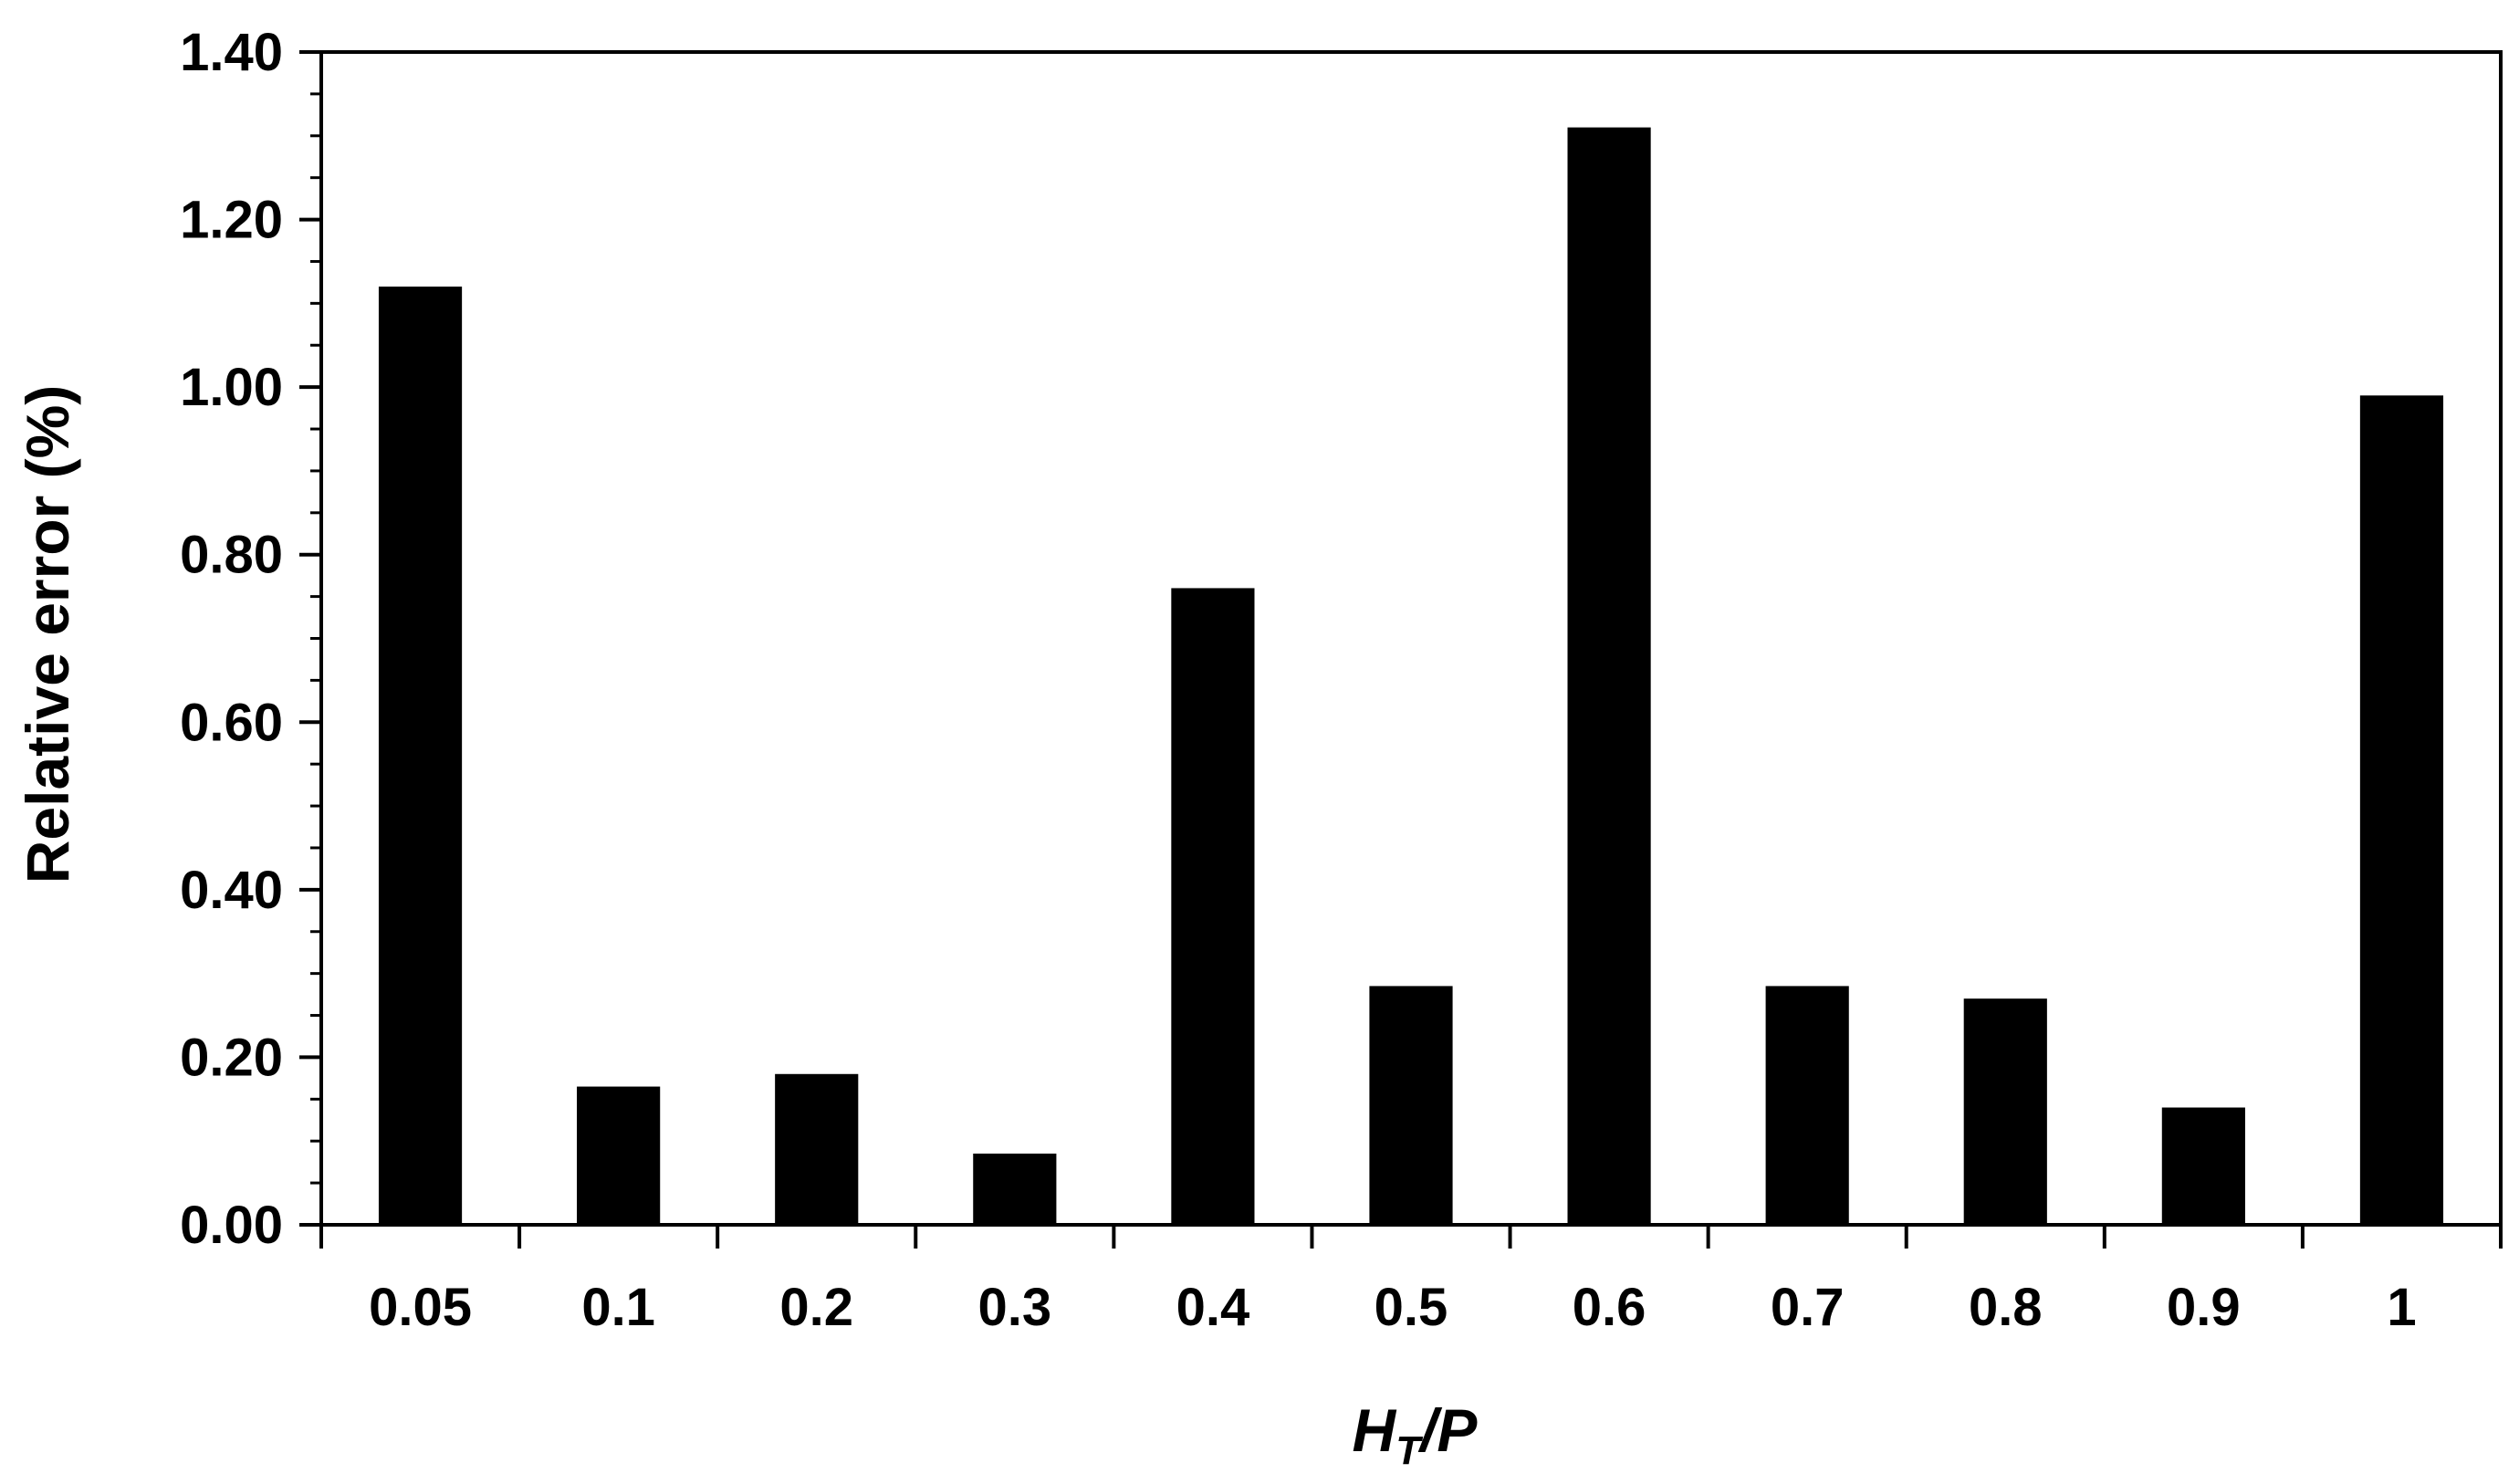 The image size is (2519, 1484). I want to click on y-tick-label: 1.40, so click(231, 52).